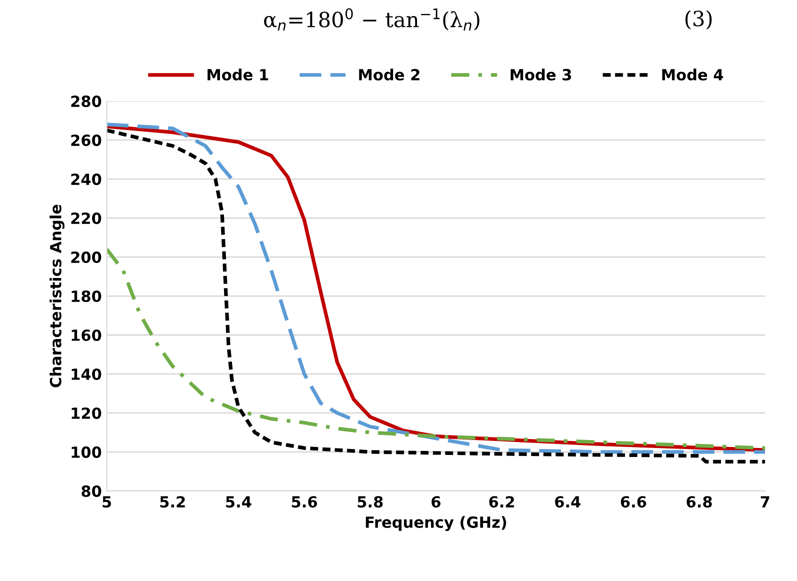 Image resolution: width=797 pixels, height=581 pixels. Describe the element at coordinates (172, 502) in the screenshot. I see `x-tick-label: 5.2` at that location.